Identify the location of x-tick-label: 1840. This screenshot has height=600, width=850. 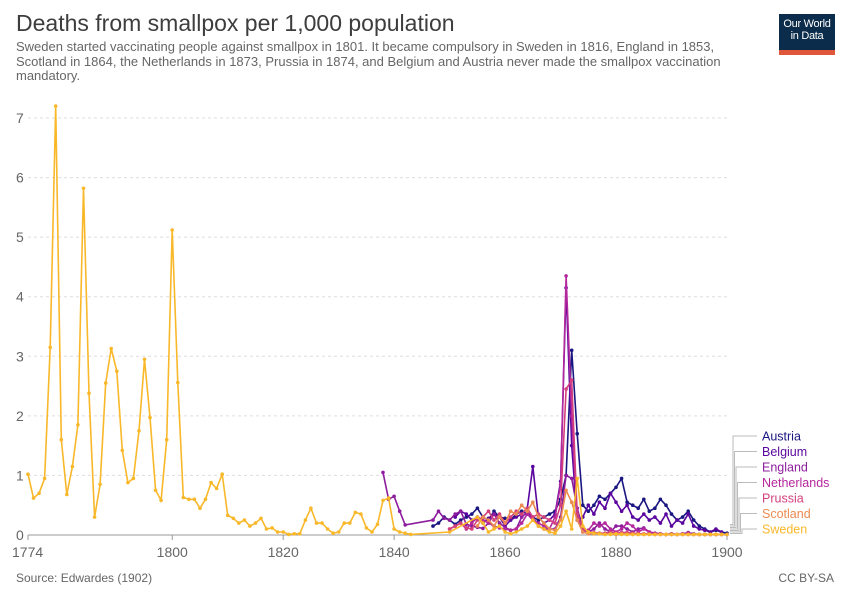
(394, 552).